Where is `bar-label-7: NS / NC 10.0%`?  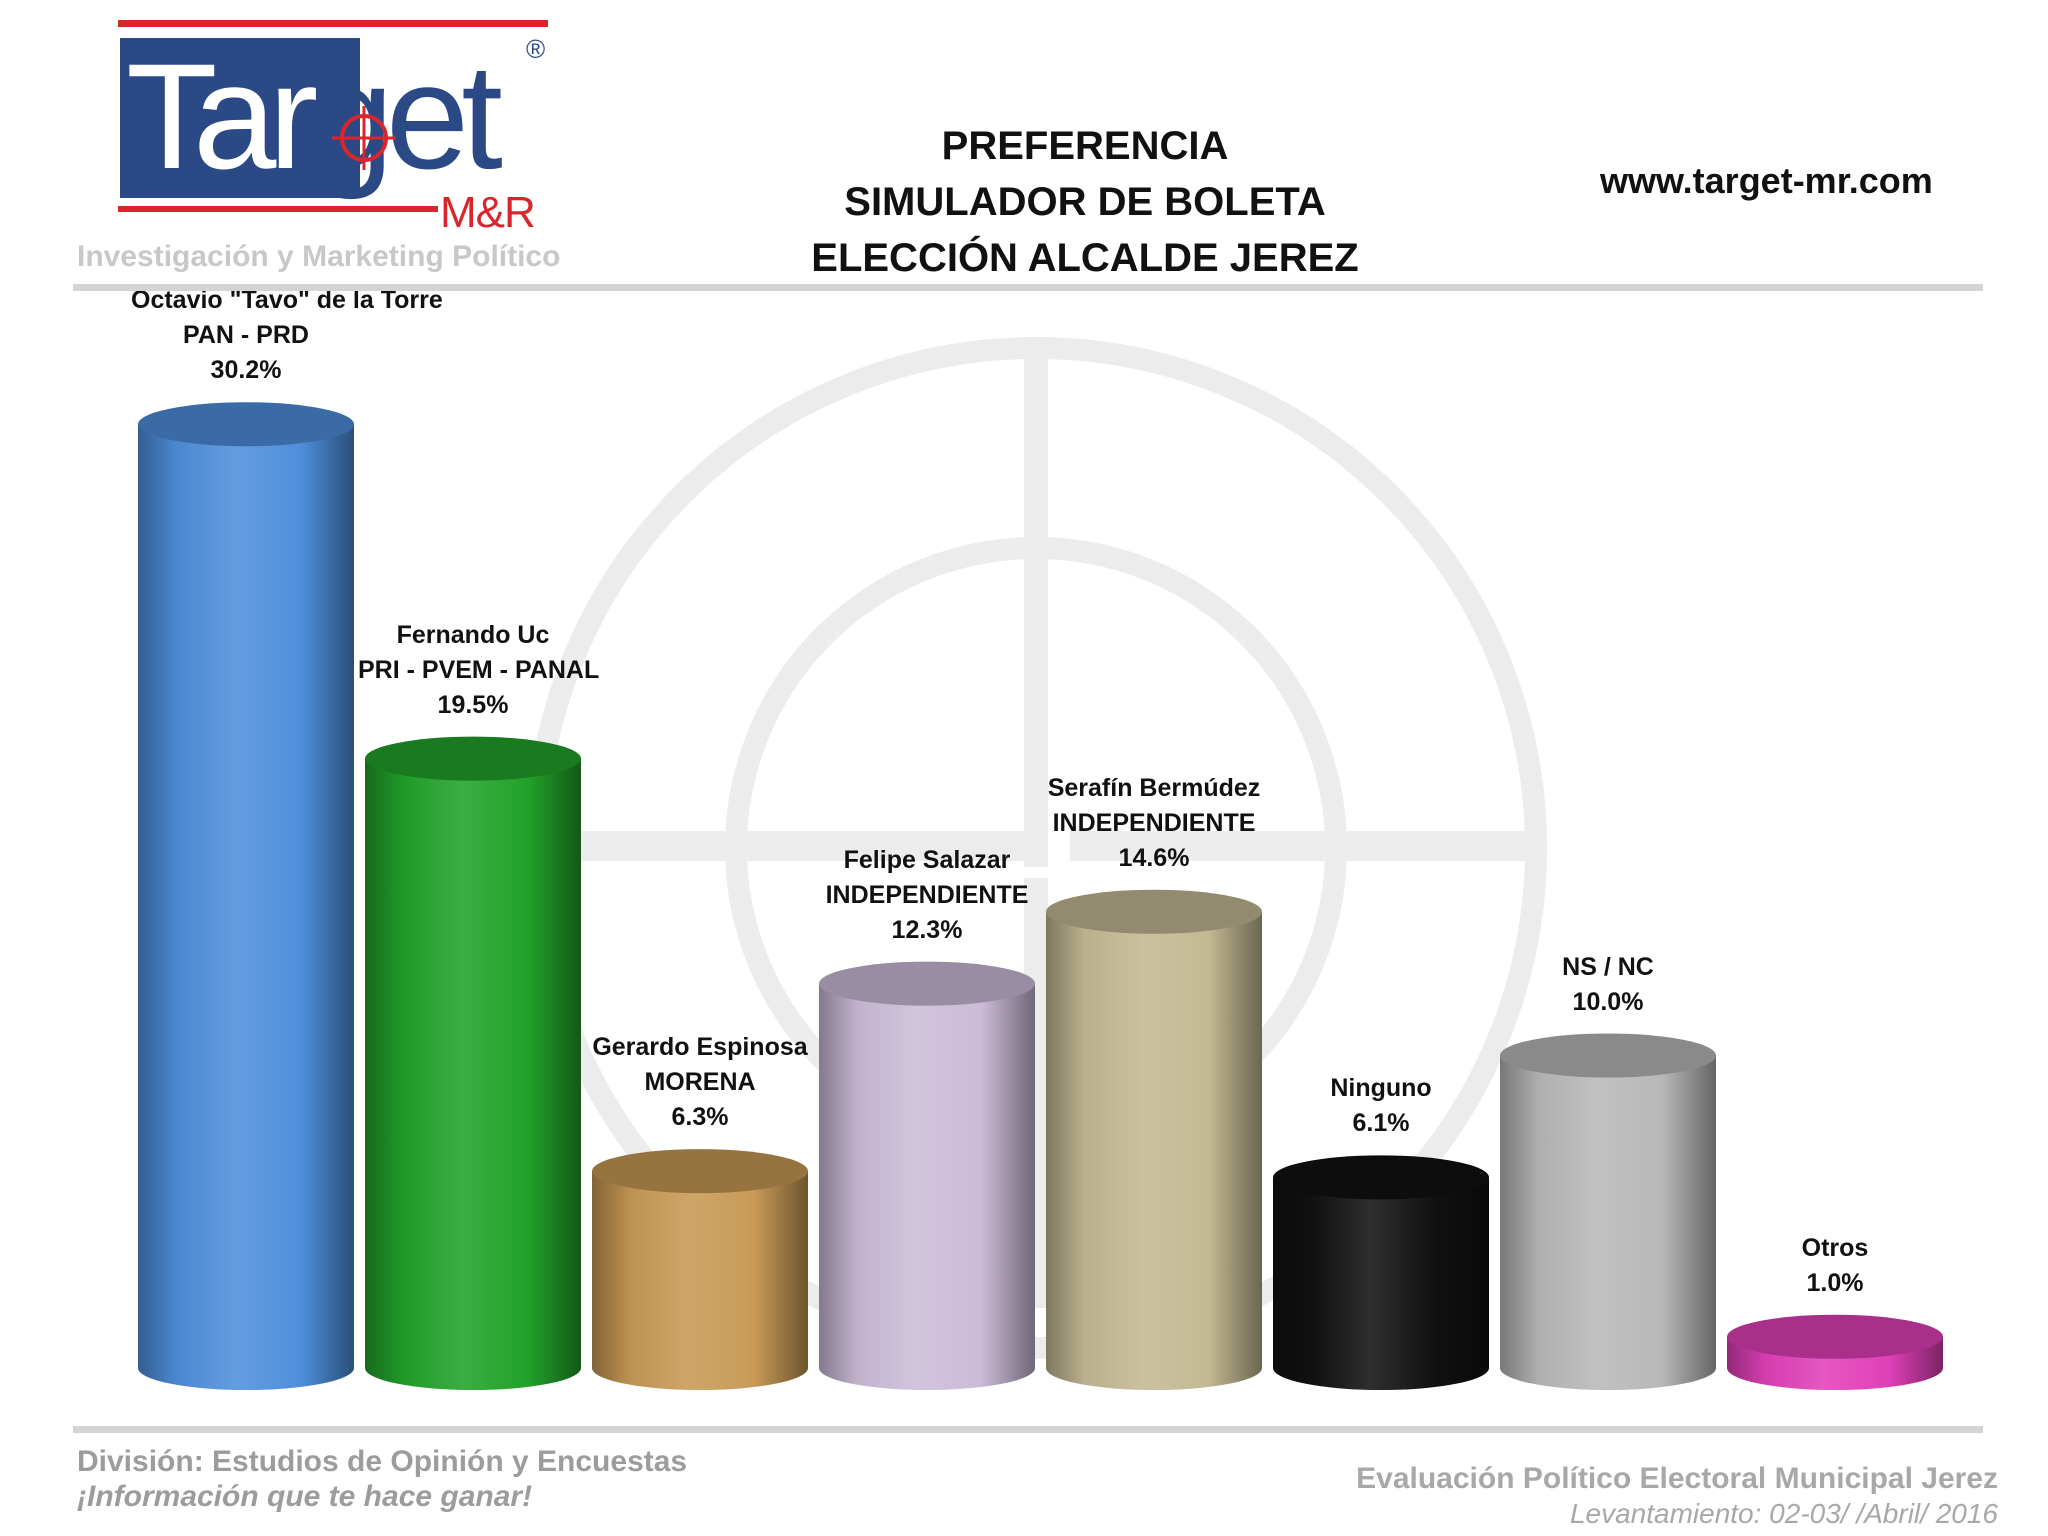 bar-label-7: NS / NC 10.0% is located at coordinates (1608, 985).